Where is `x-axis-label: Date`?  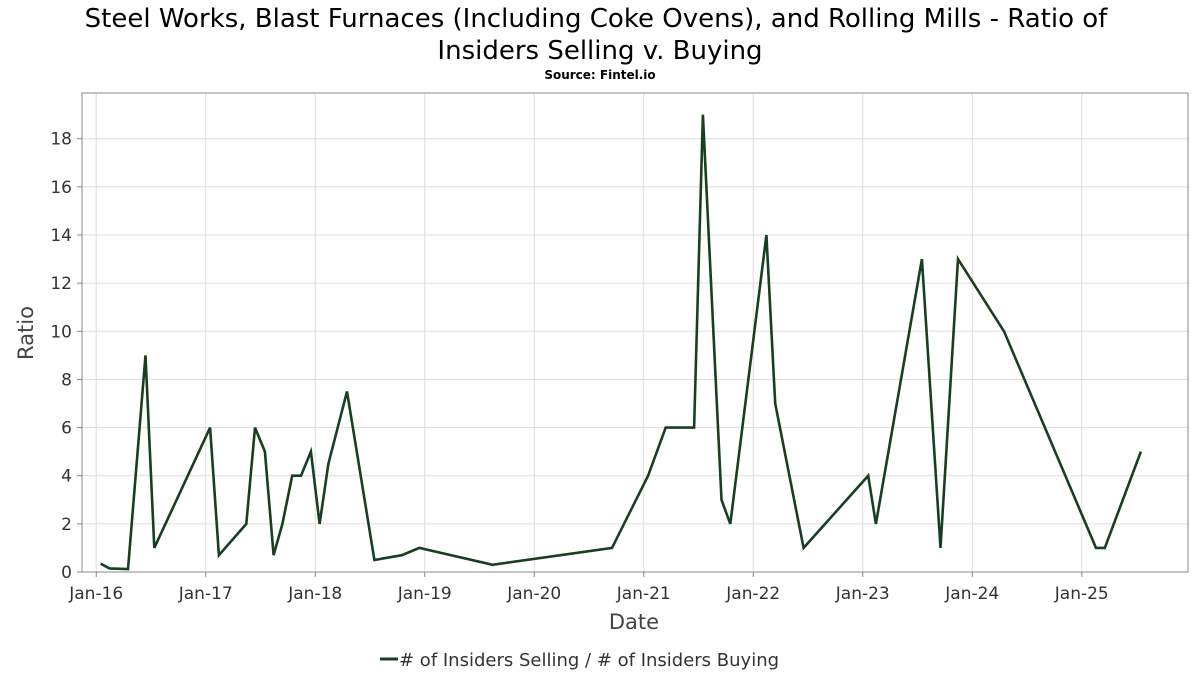
x-axis-label: Date is located at coordinates (634, 622).